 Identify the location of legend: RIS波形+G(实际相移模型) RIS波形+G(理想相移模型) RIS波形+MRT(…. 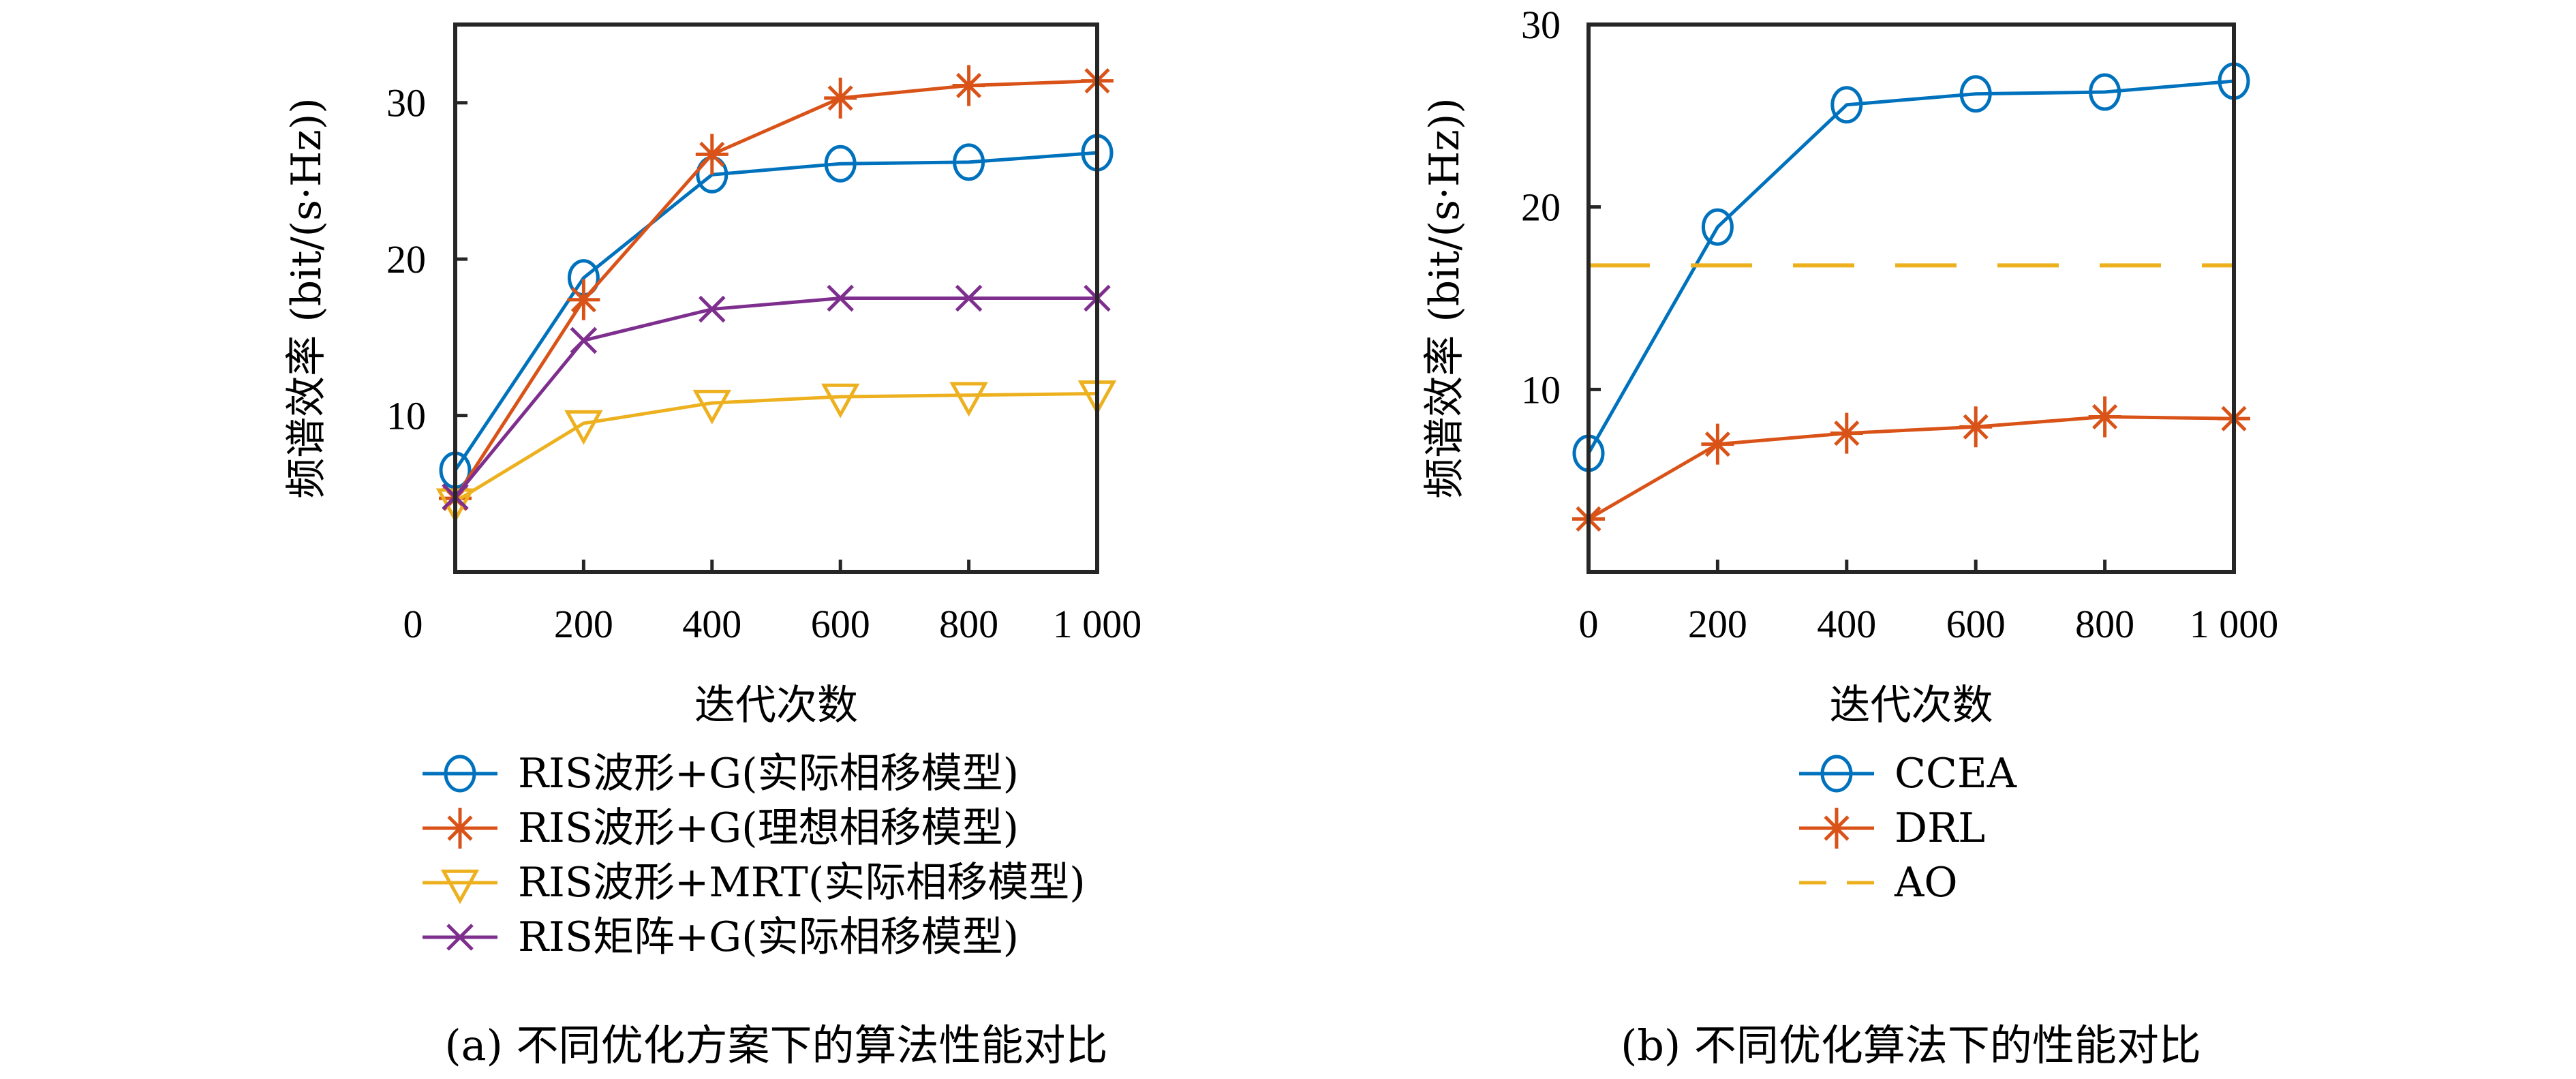
(754, 855).